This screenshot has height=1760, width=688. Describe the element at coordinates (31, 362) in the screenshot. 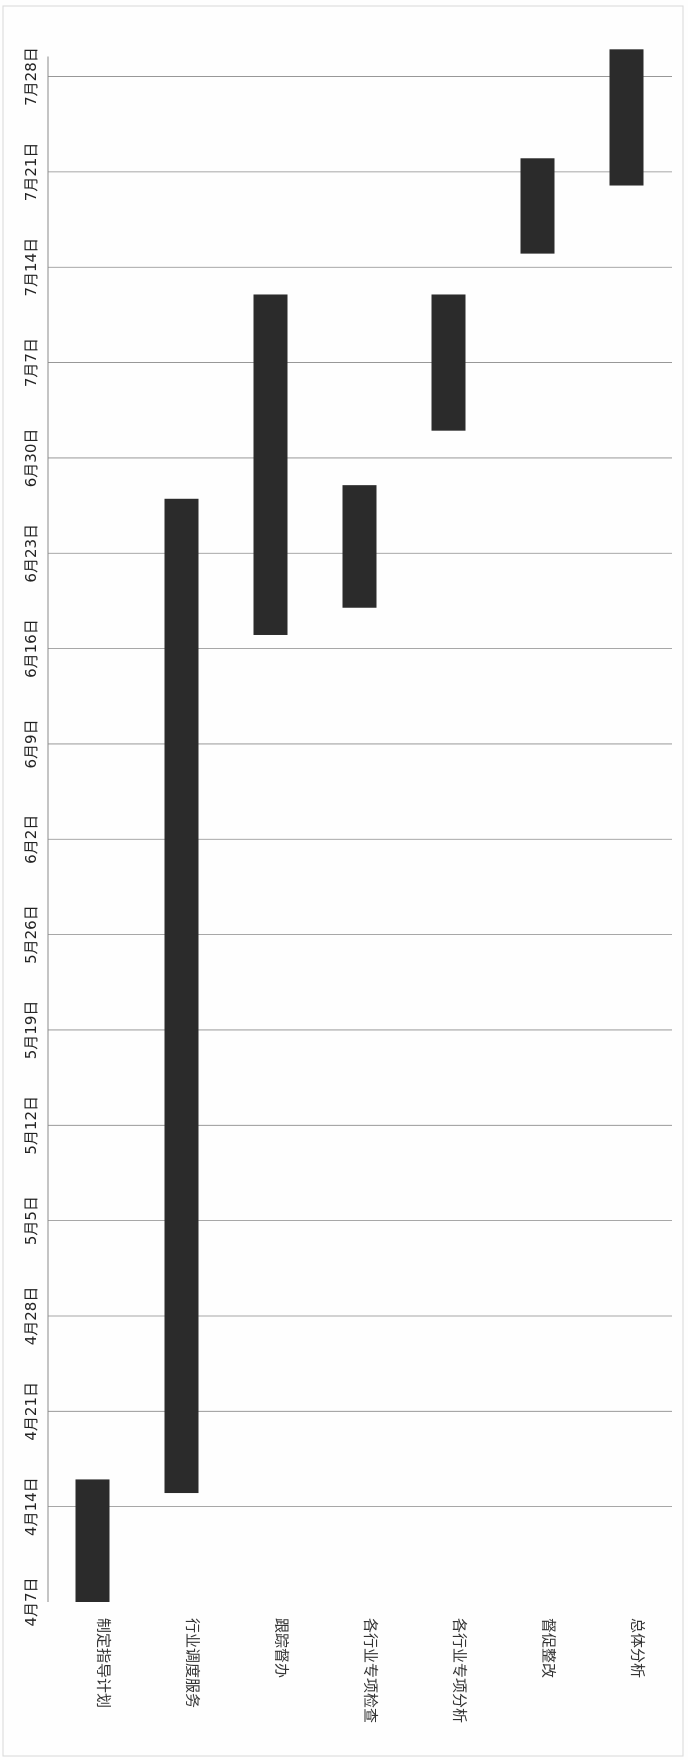

I see `date-tick-label: 7月7日` at that location.